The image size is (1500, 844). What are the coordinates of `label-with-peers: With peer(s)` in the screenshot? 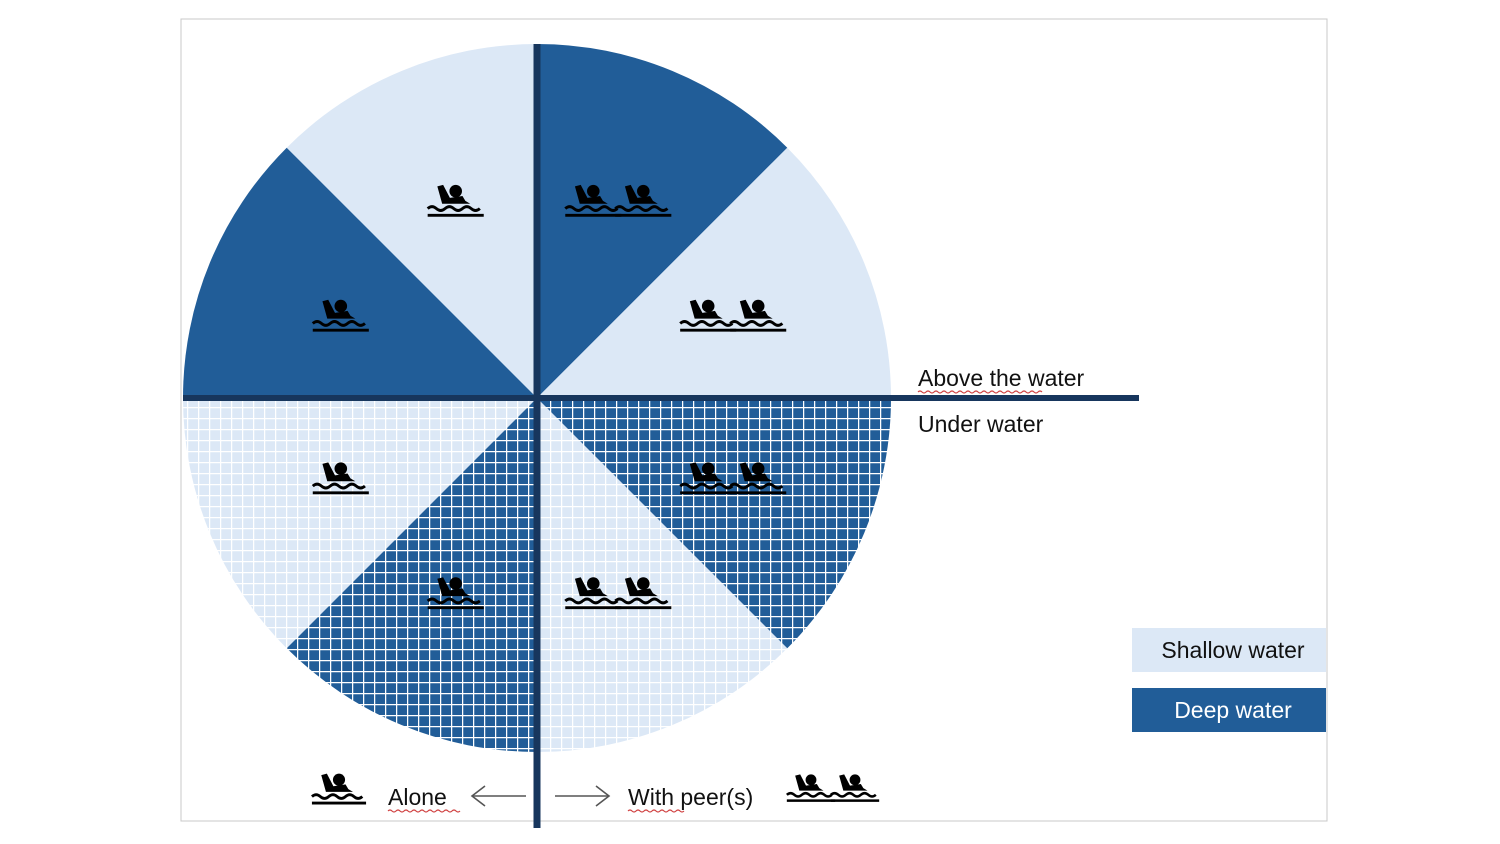 It's located at (690, 797).